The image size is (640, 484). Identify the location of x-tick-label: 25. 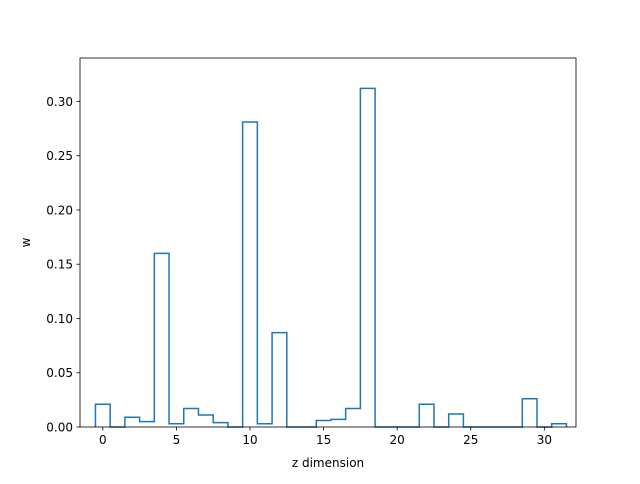
(470, 440).